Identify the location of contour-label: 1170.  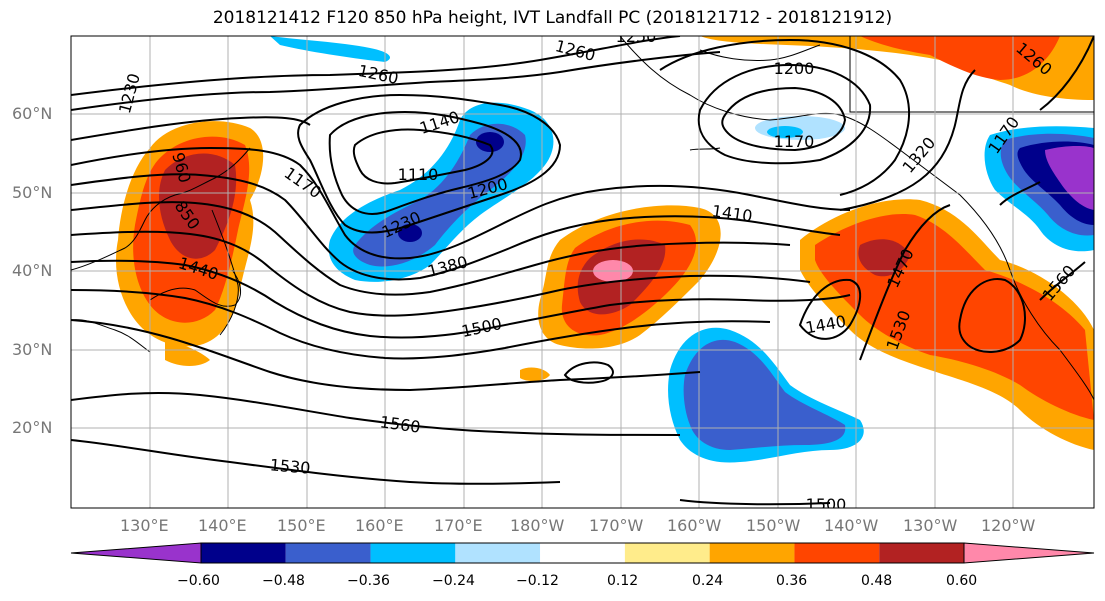
(794, 141).